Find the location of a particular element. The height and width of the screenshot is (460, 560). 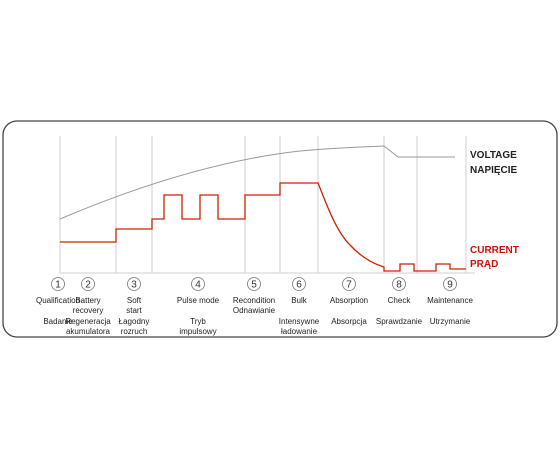

current-label-en: CURRENT is located at coordinates (494, 250).